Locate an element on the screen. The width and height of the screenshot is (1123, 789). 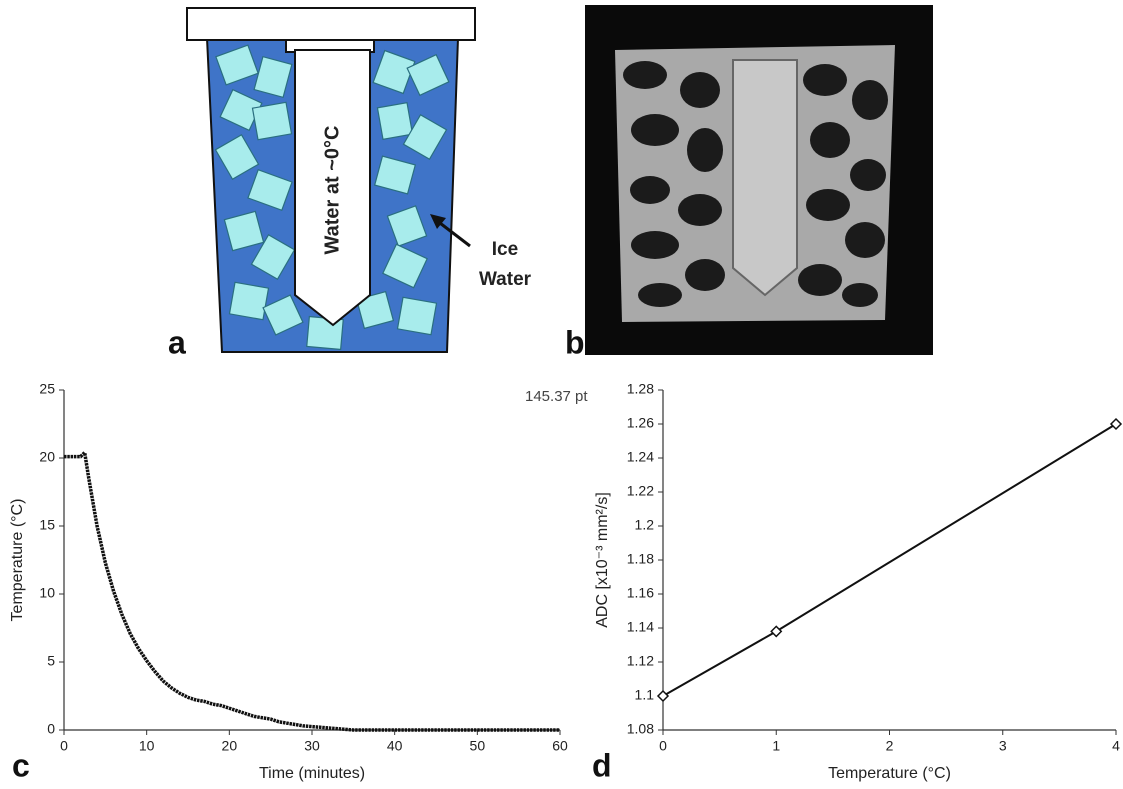
x-tick-label: 40 is located at coordinates (395, 746).